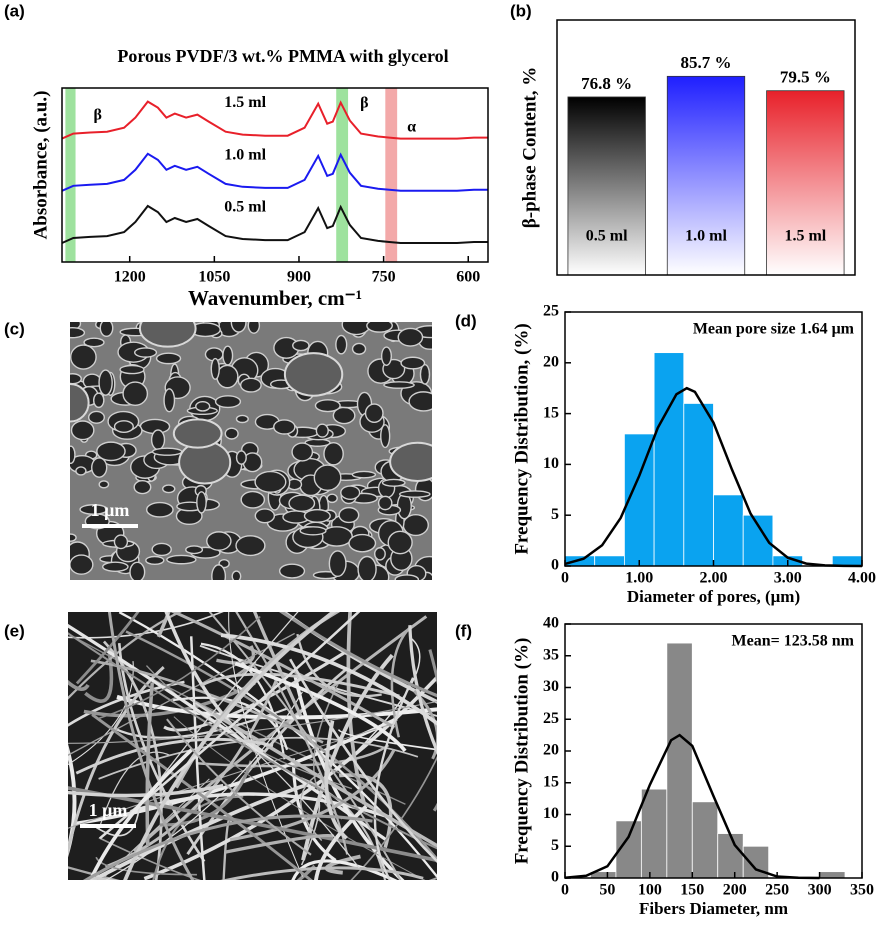 The width and height of the screenshot is (880, 926). What do you see at coordinates (862, 890) in the screenshot?
I see `x-tick-label: 350` at bounding box center [862, 890].